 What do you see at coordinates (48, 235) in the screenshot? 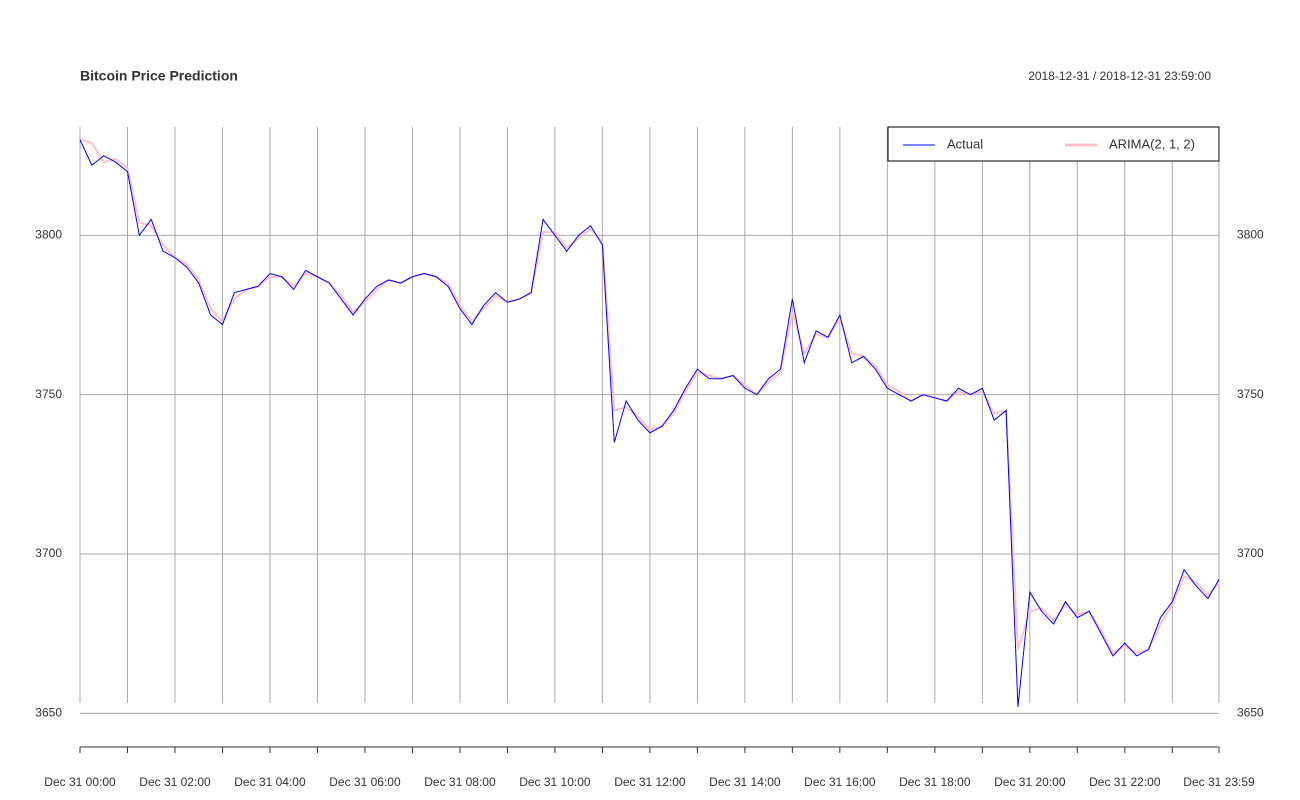
I see `y-tick-label: 3800` at bounding box center [48, 235].